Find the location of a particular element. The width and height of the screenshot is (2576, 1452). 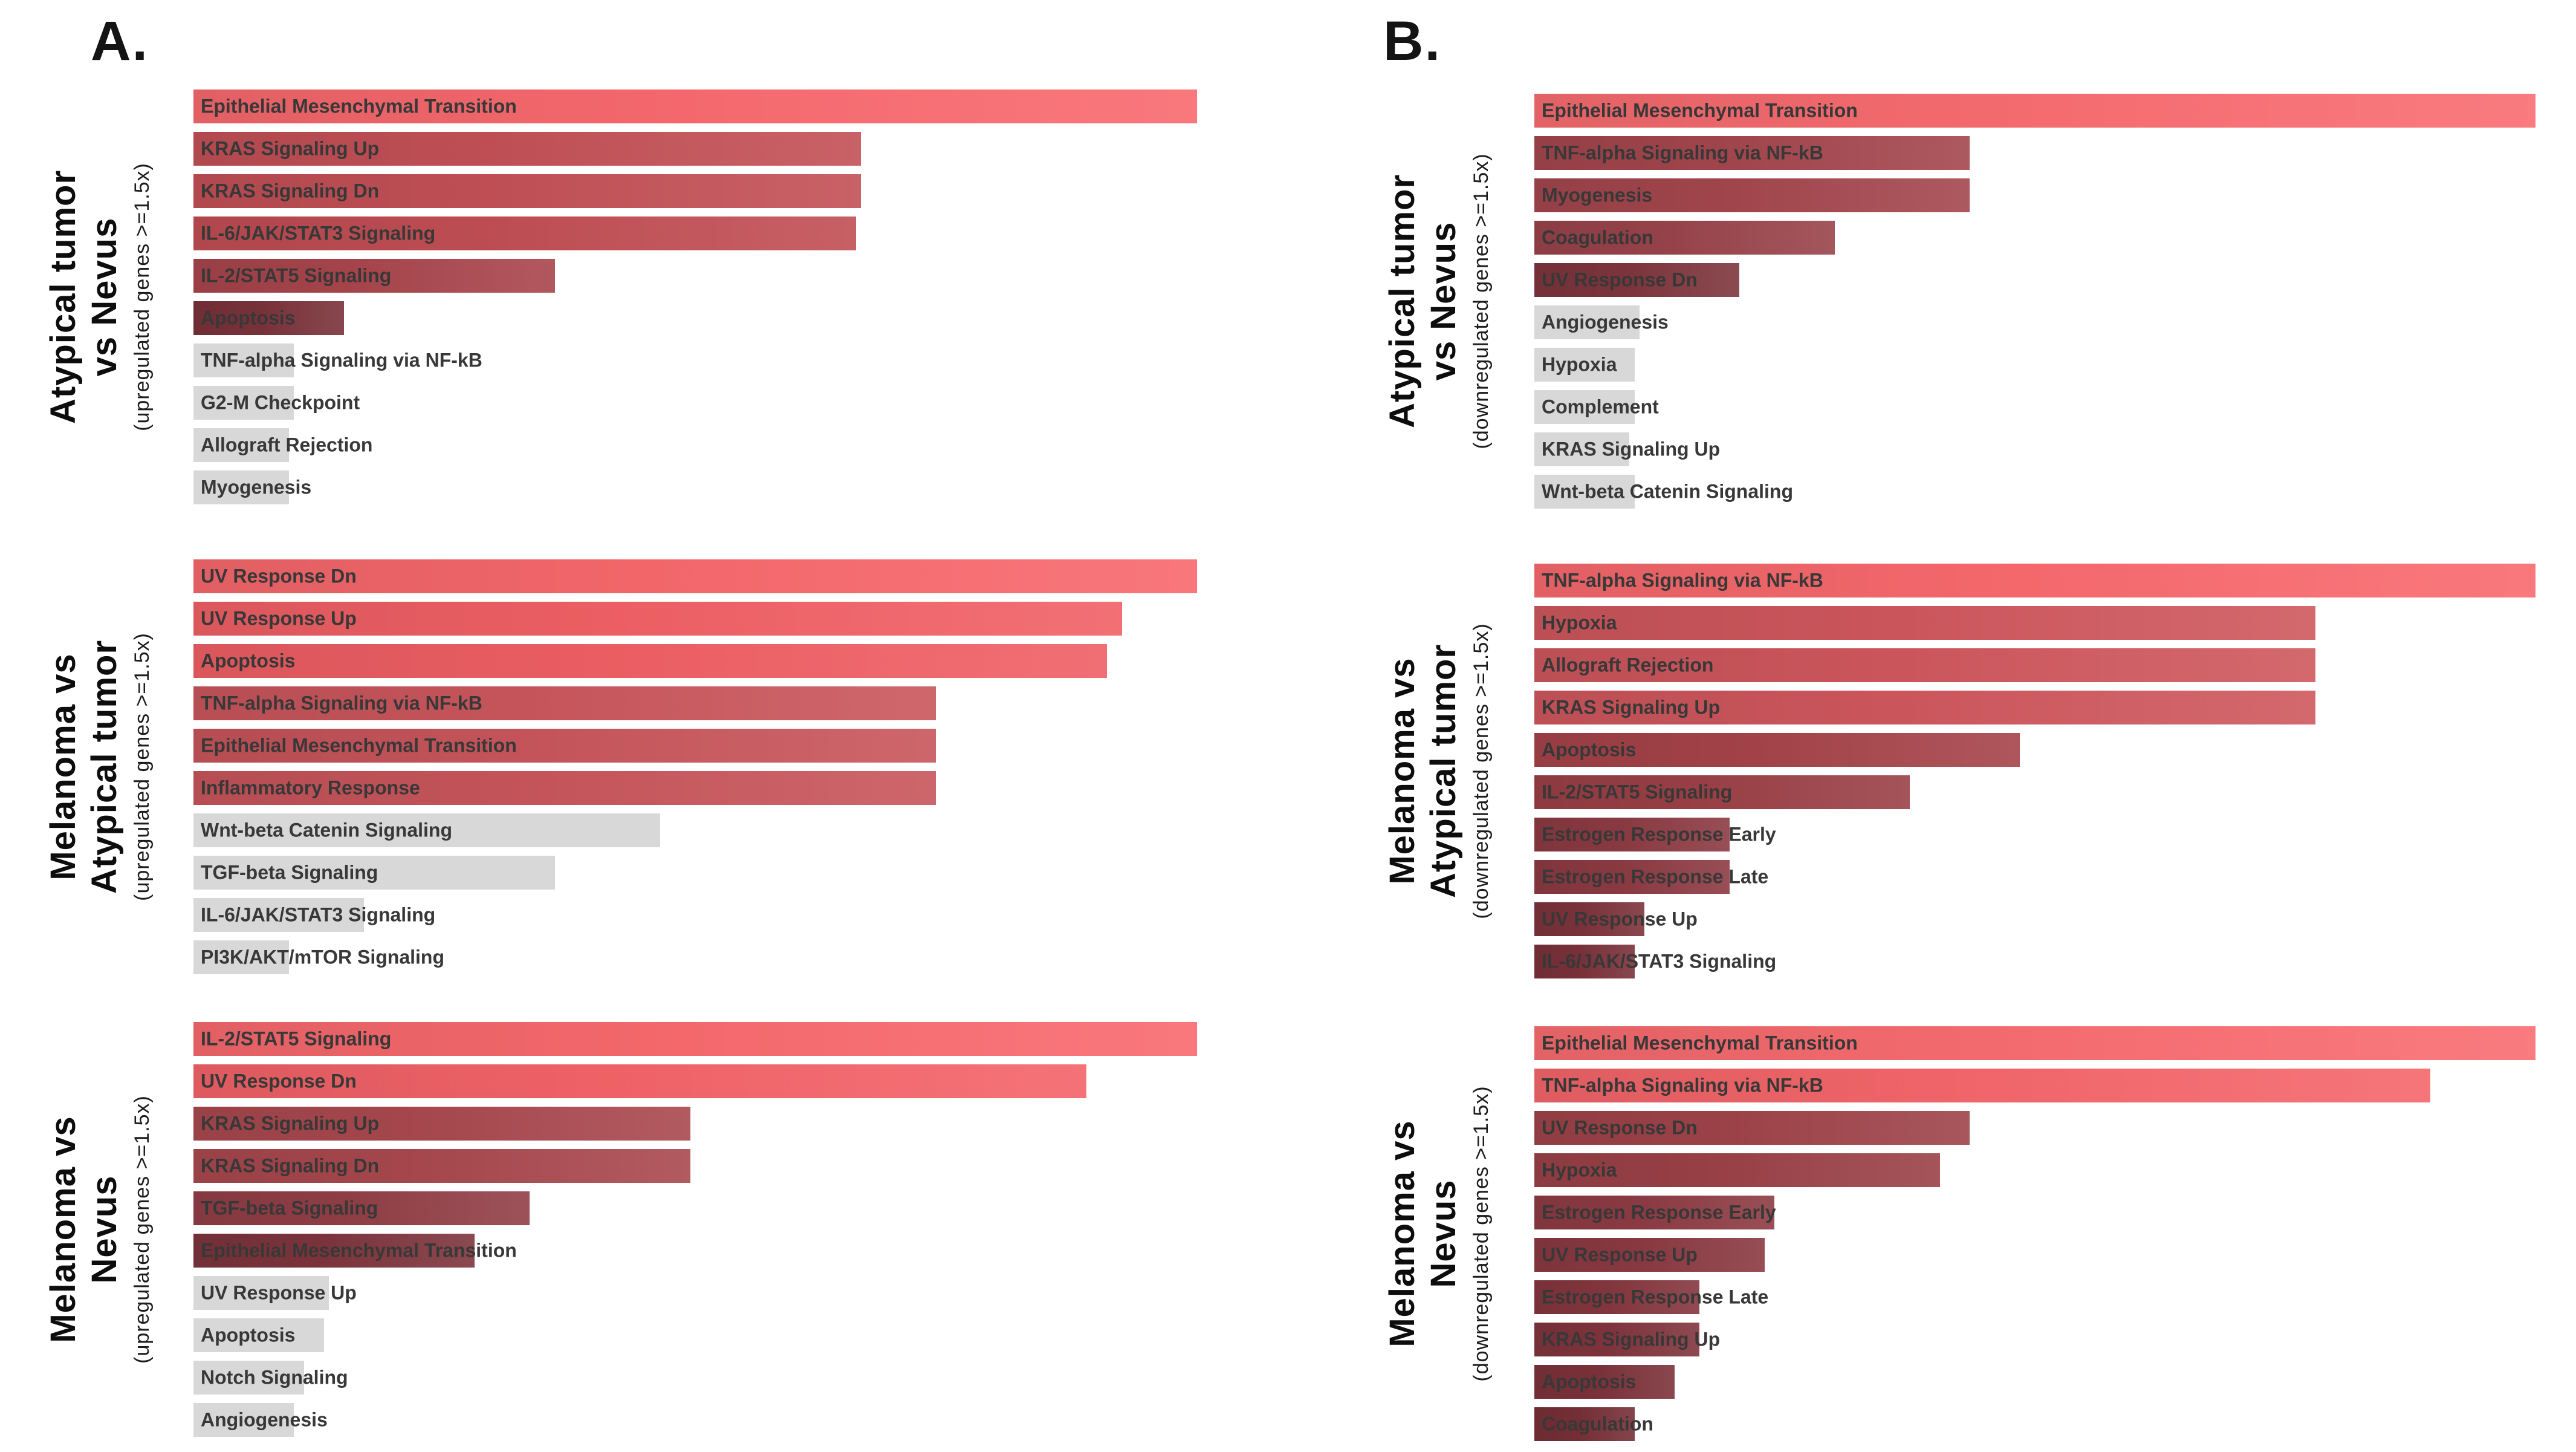

bar-row: Angiogenesis is located at coordinates (2035, 322).